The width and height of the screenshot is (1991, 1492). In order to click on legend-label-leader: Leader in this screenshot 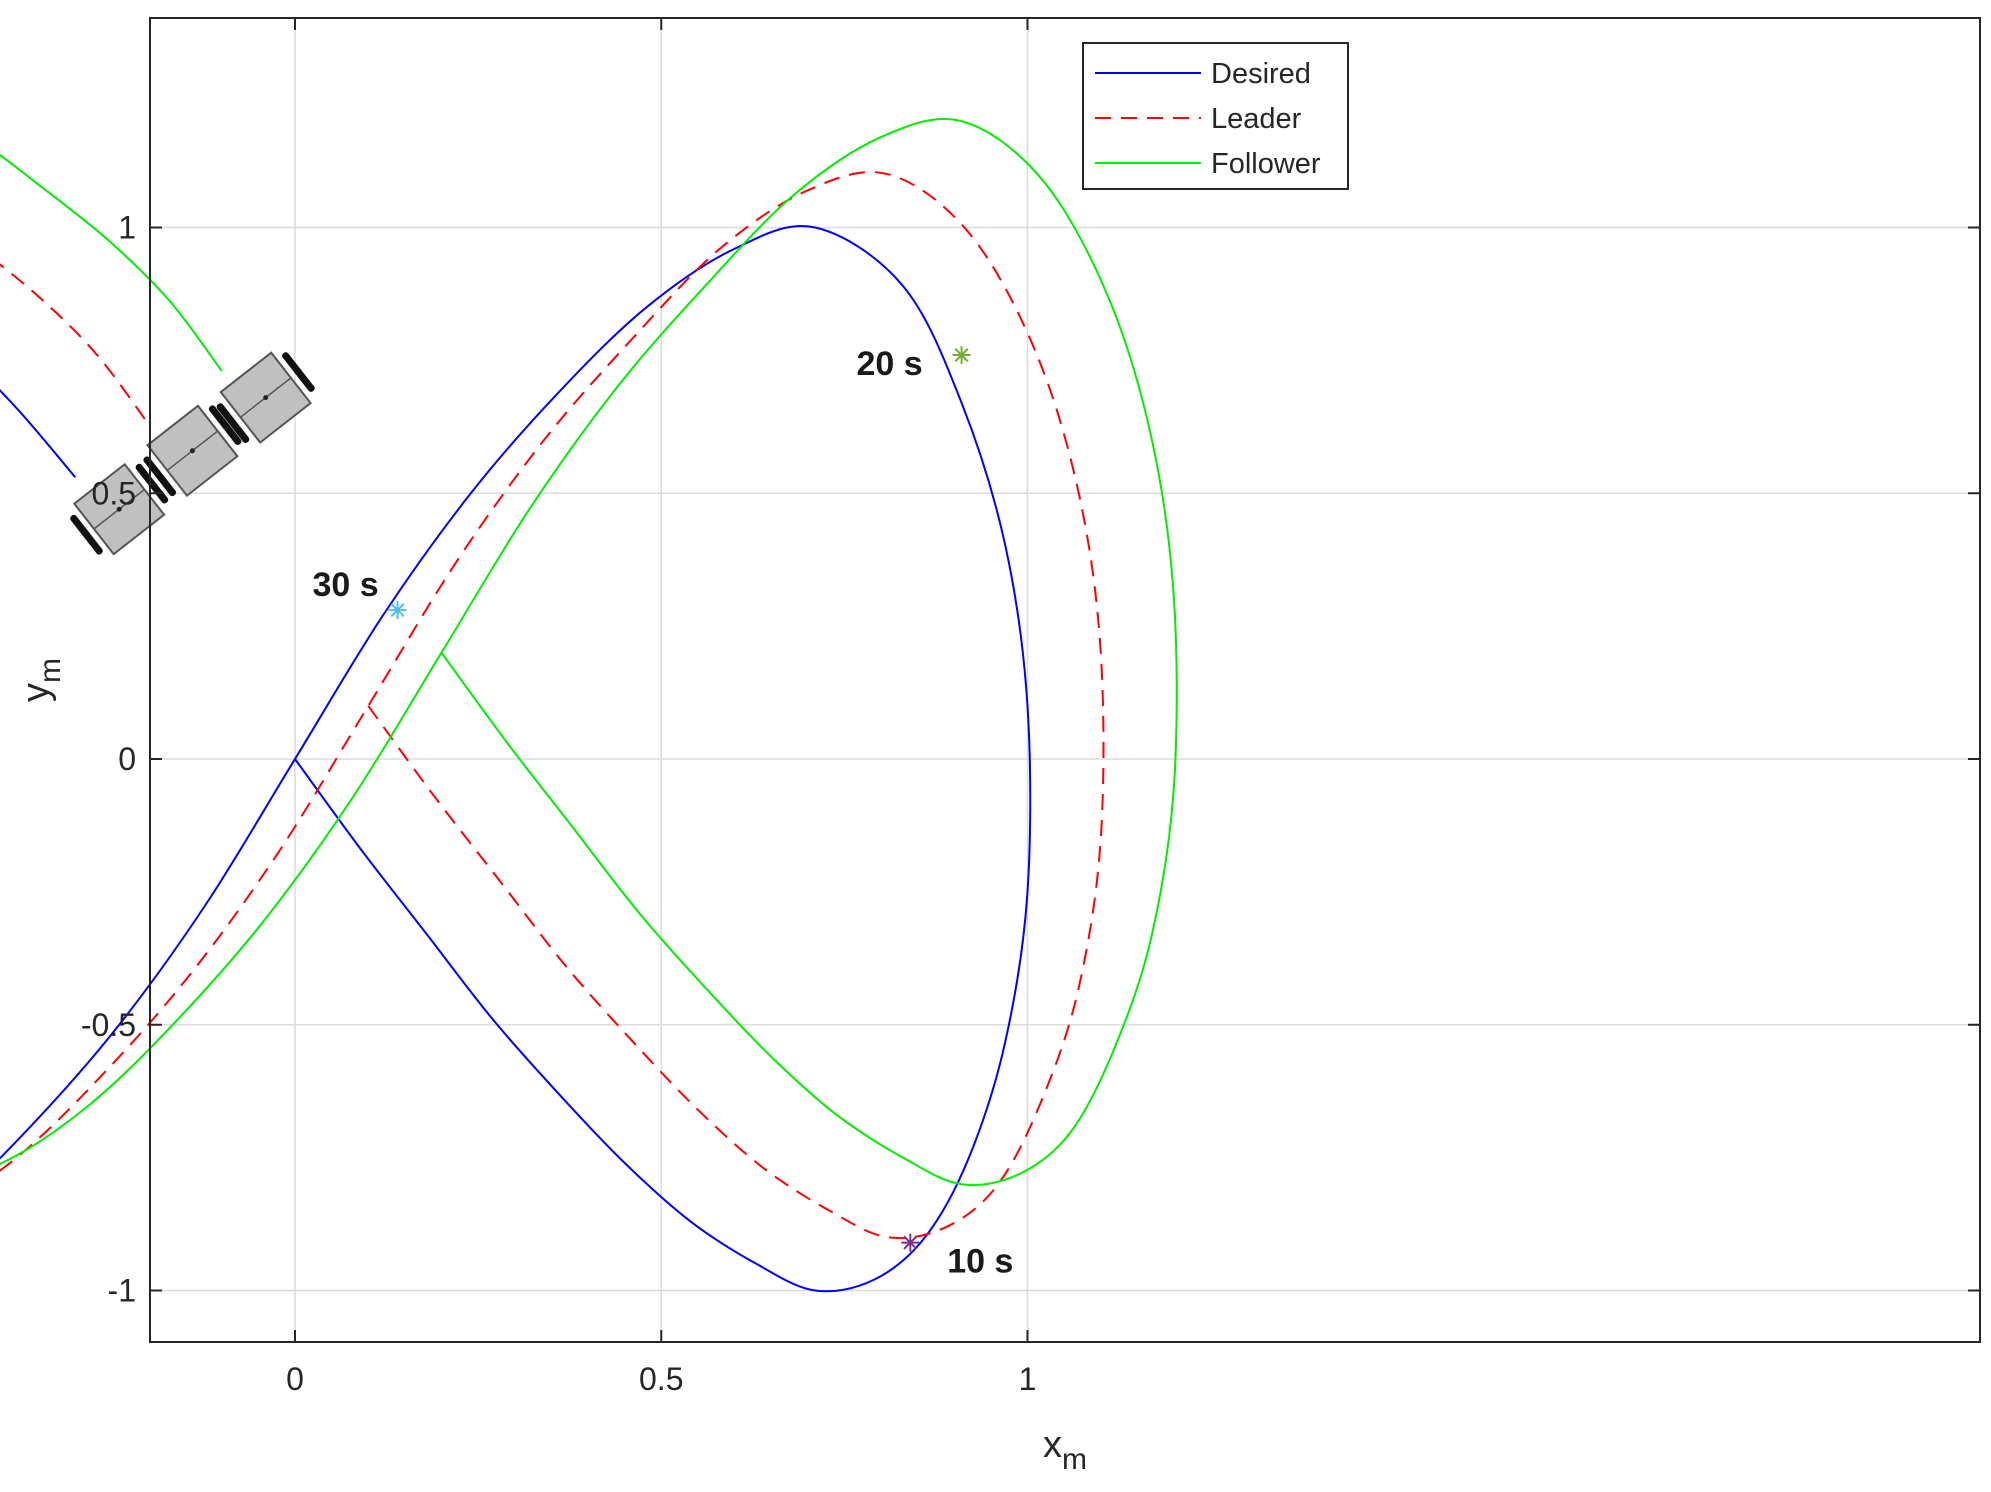, I will do `click(1256, 119)`.